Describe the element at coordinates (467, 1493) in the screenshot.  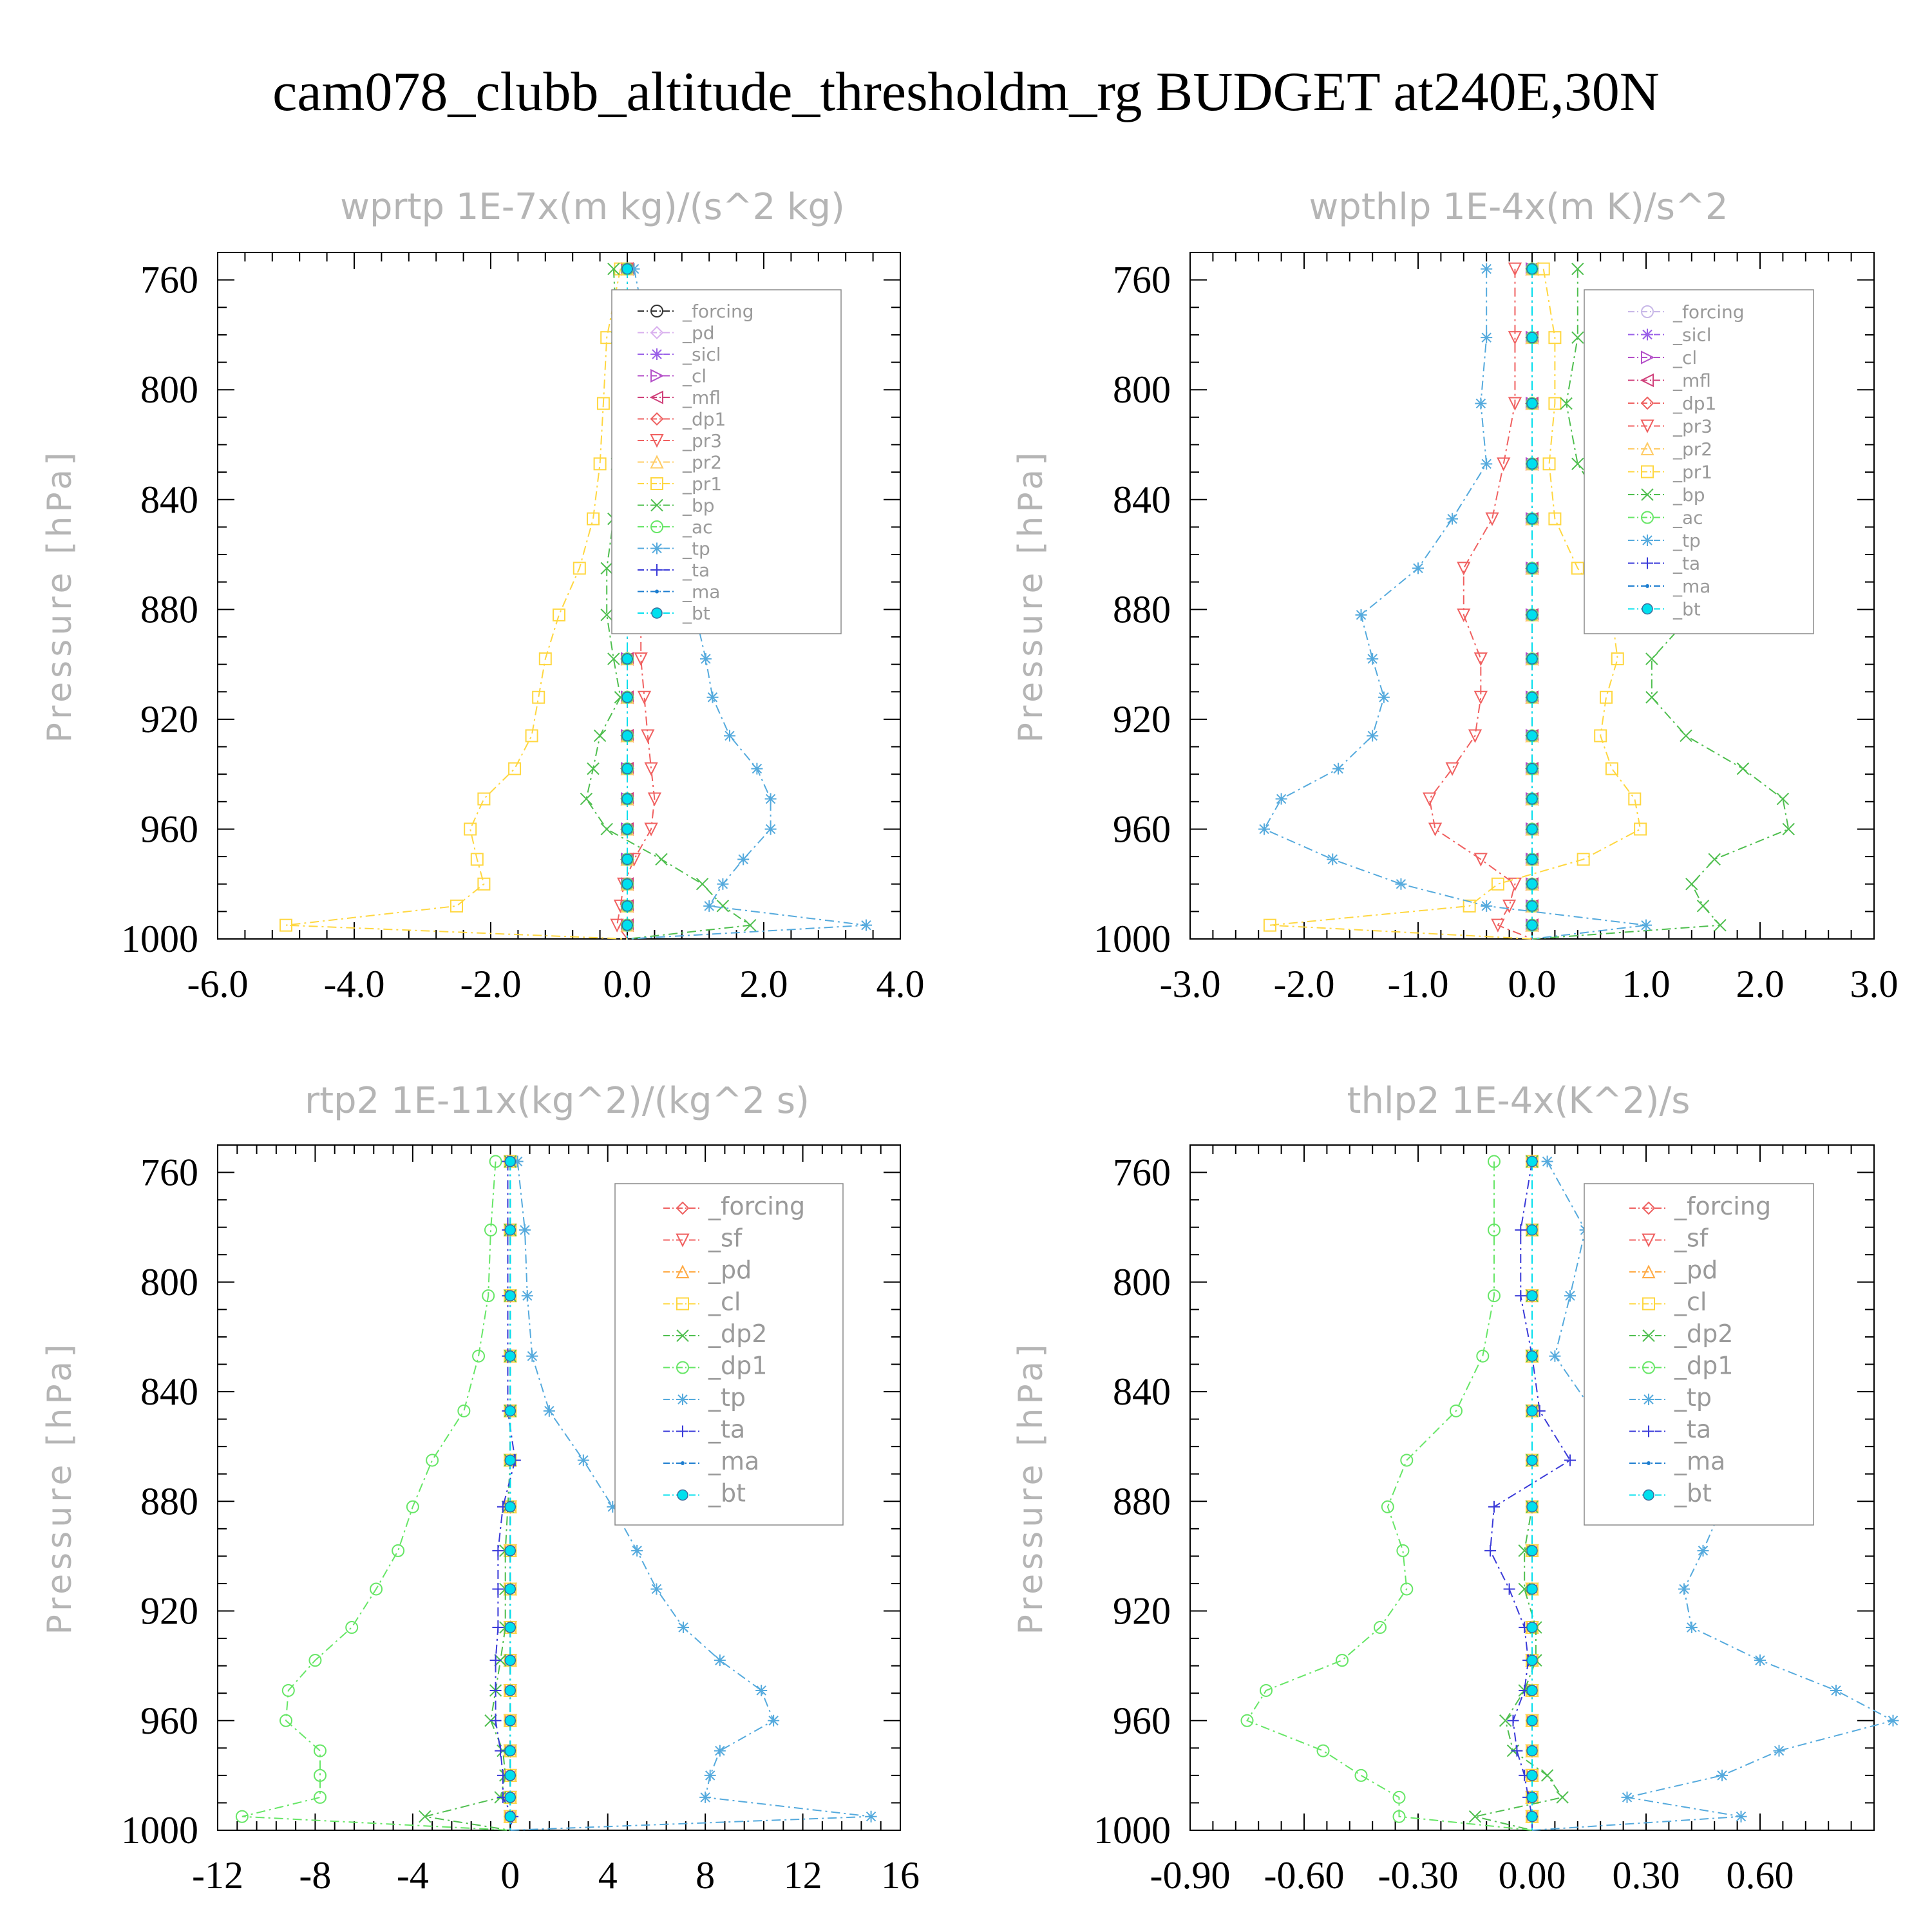
I see `series-dp2` at that location.